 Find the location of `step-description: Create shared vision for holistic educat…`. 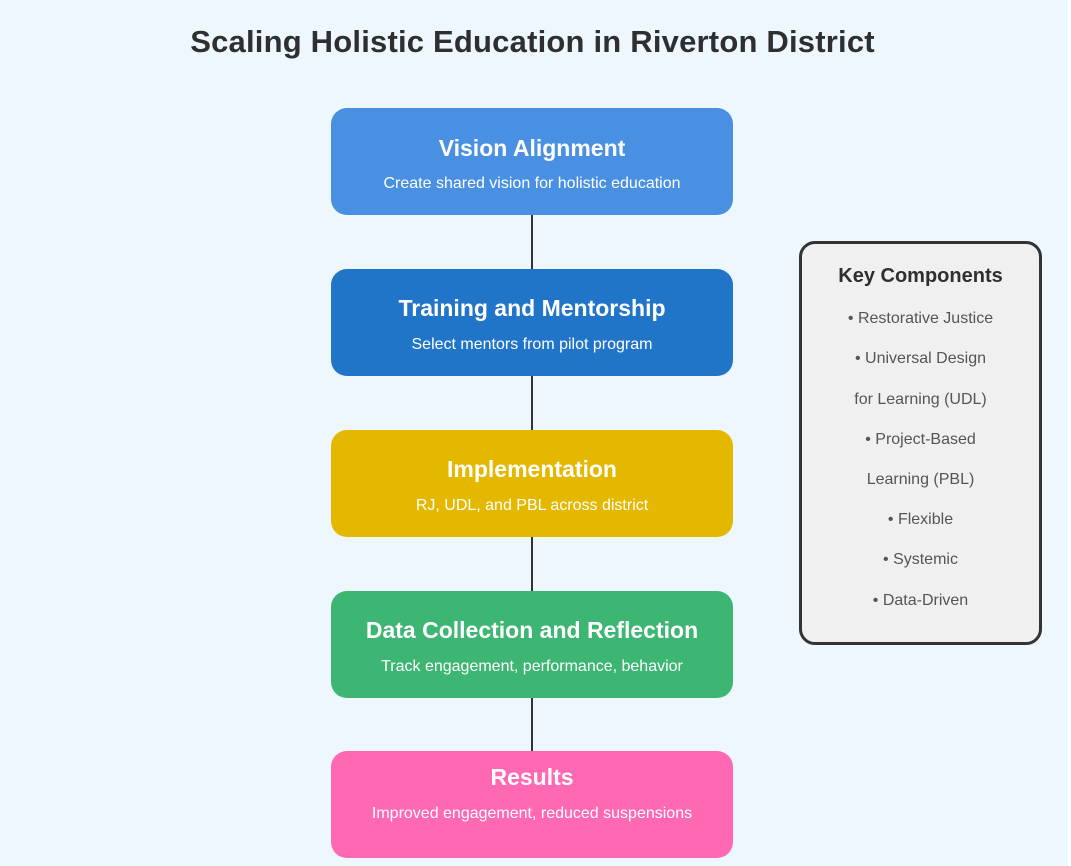

step-description: Create shared vision for holistic educat… is located at coordinates (532, 183).